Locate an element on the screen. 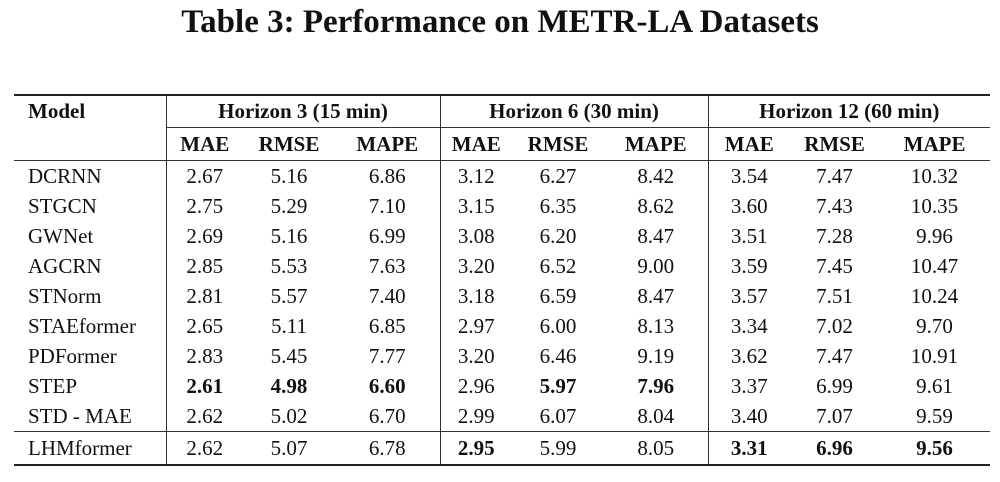  metric-value-cell: 3.40 is located at coordinates (749, 416).